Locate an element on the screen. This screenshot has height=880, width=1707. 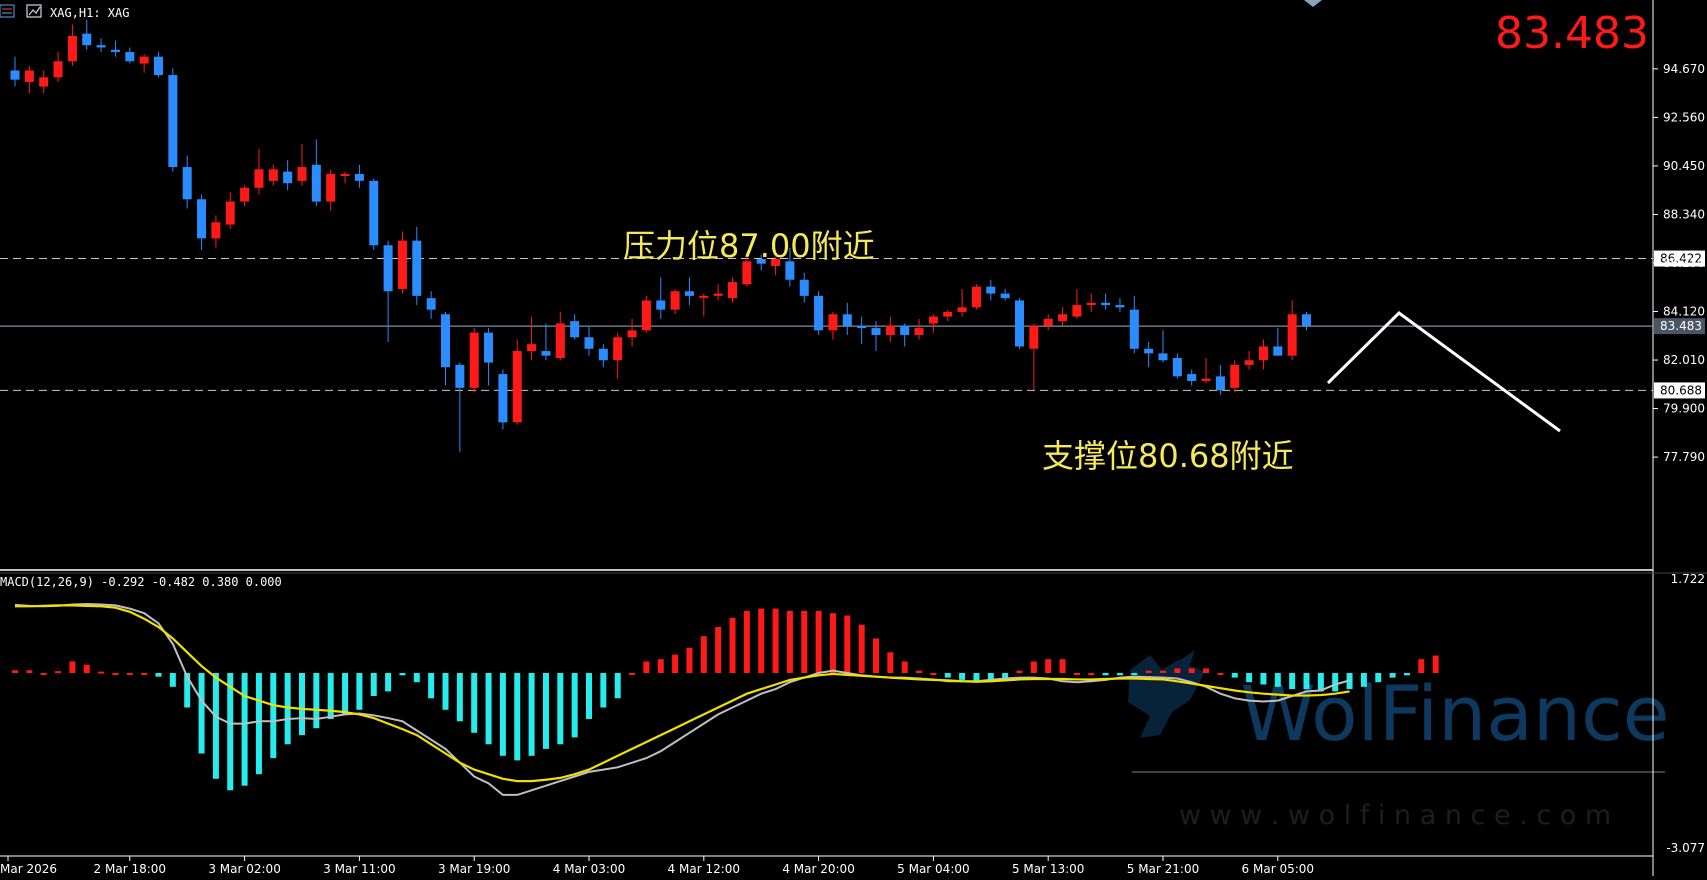
time-tick-label: 4 Mar 03:00 is located at coordinates (589, 869).